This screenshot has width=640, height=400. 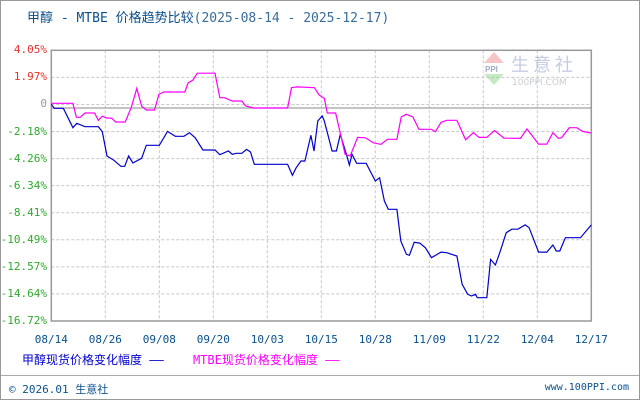 I want to click on title-date-range: (2025-08-14 - 2025-12-17), so click(x=291, y=18).